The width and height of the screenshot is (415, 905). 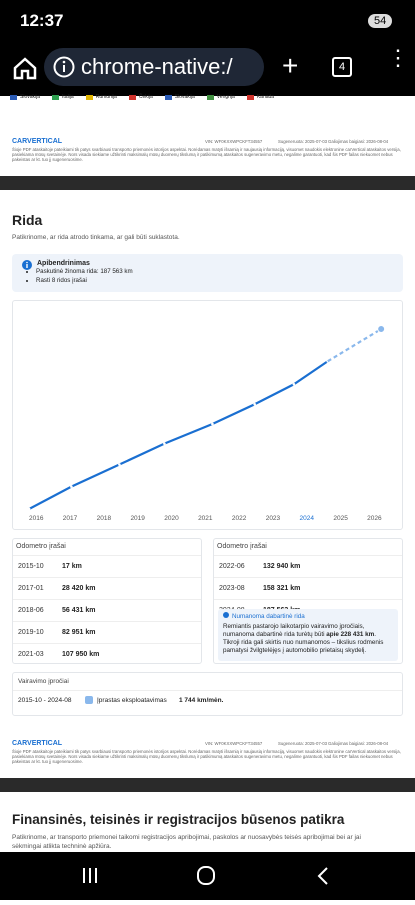 I want to click on battery: 54, so click(x=380, y=21).